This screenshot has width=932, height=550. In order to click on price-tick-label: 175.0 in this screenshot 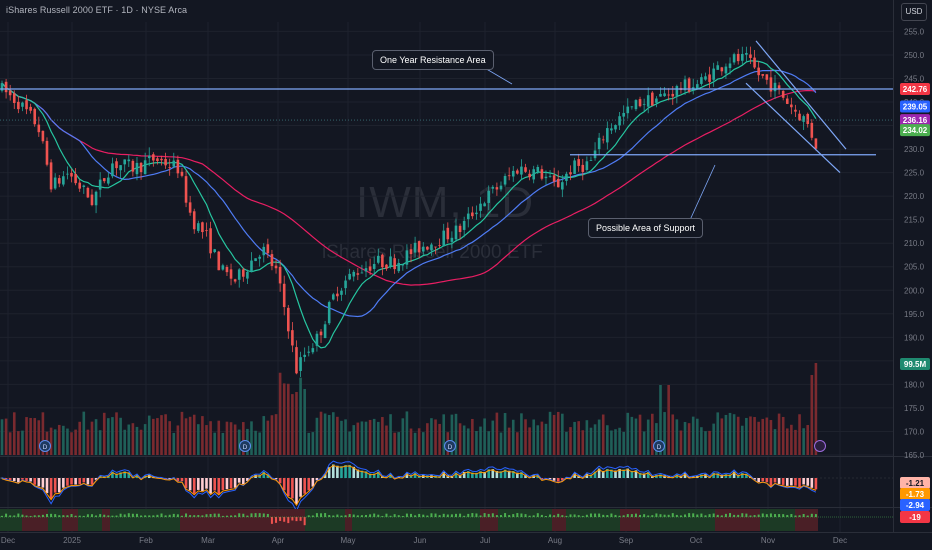, I will do `click(914, 408)`.